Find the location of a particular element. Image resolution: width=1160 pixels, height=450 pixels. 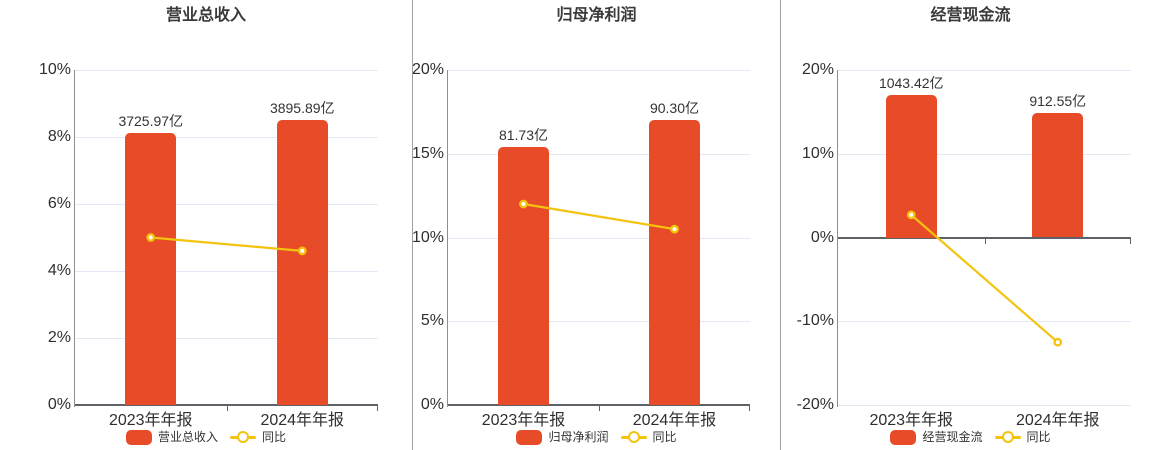

bar-value-label: 1043.42亿 is located at coordinates (911, 83).